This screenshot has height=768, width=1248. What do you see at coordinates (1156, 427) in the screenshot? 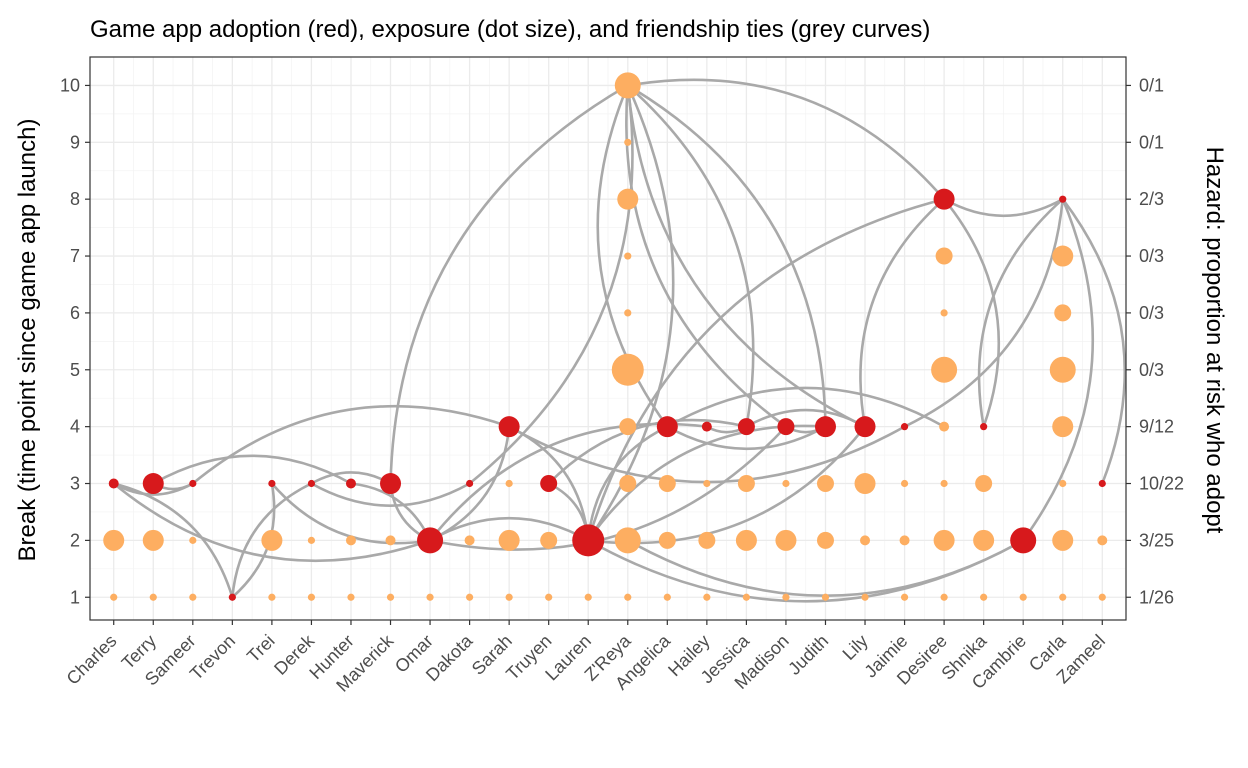
I see `hazard-label: 9/12` at bounding box center [1156, 427].